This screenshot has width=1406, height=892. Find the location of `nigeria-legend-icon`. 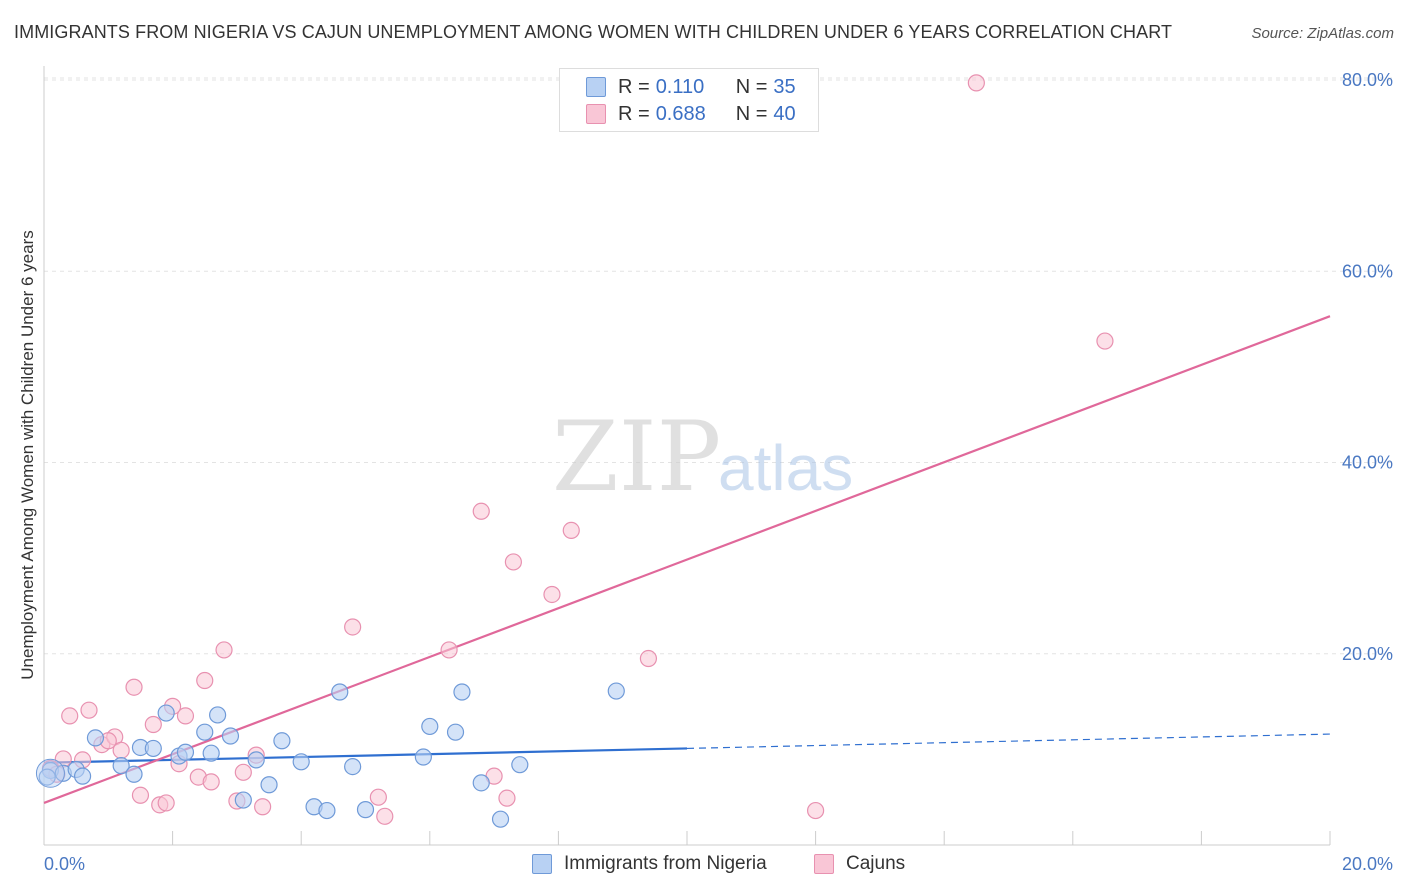

nigeria-legend-icon is located at coordinates (542, 864).